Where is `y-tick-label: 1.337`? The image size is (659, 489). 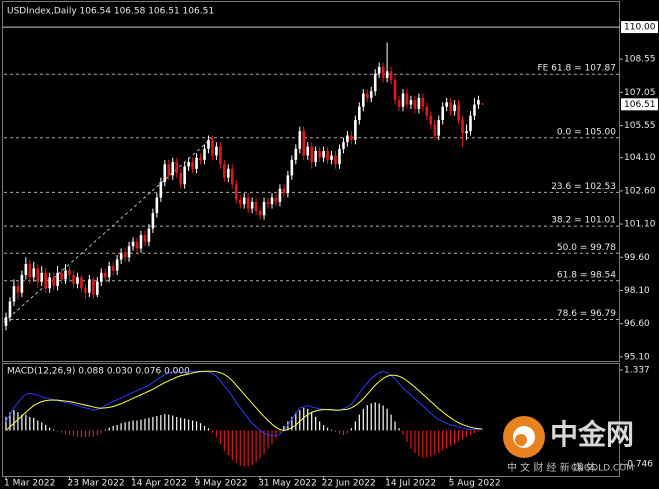
y-tick-label: 1.337 is located at coordinates (637, 371).